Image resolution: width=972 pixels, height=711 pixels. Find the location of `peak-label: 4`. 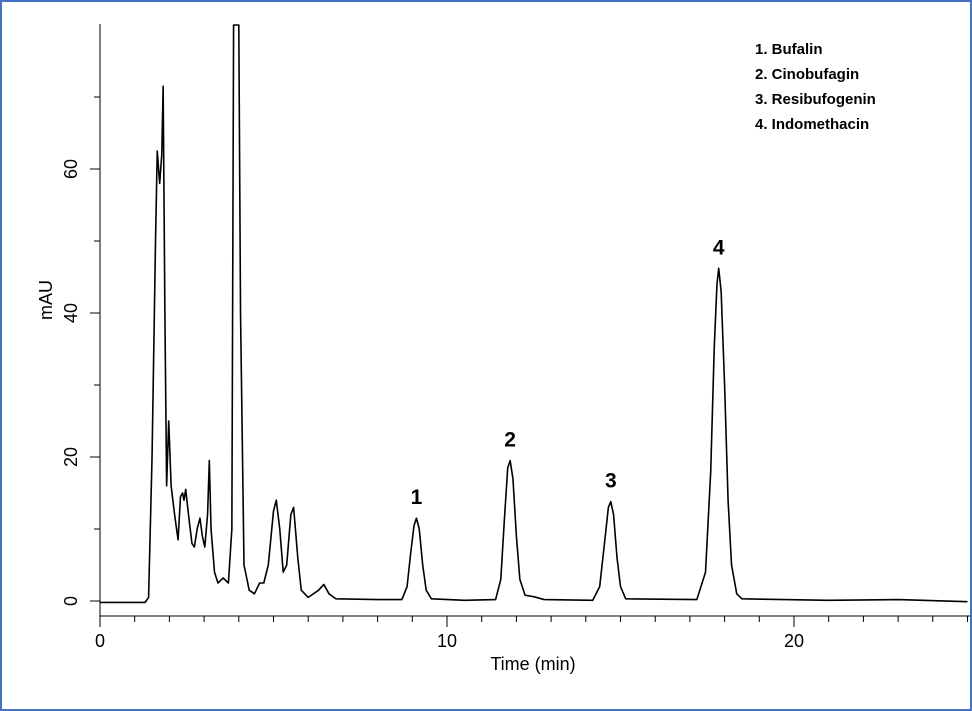

peak-label: 4 is located at coordinates (719, 247).